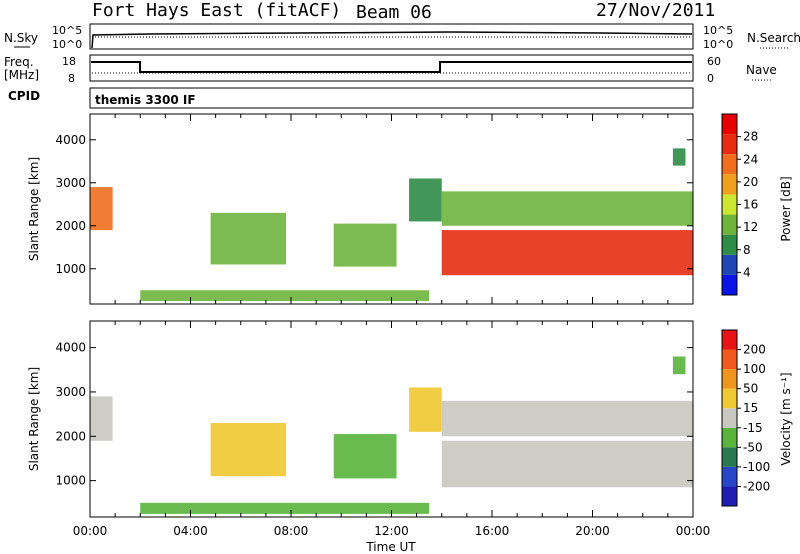 This screenshot has height=554, width=800. I want to click on colorbar-tick-label: 50, so click(750, 389).